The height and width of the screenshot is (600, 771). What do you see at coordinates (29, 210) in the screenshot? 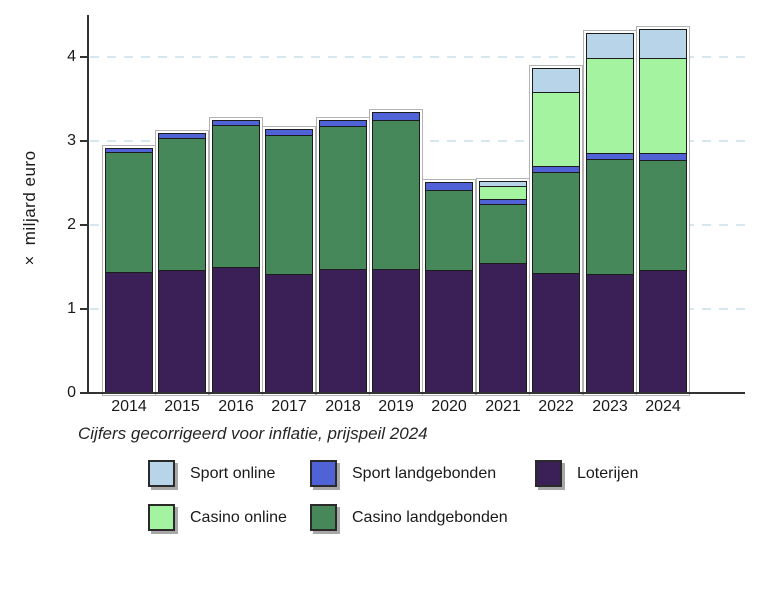
I see `y-axis-title: × miljard euro` at bounding box center [29, 210].